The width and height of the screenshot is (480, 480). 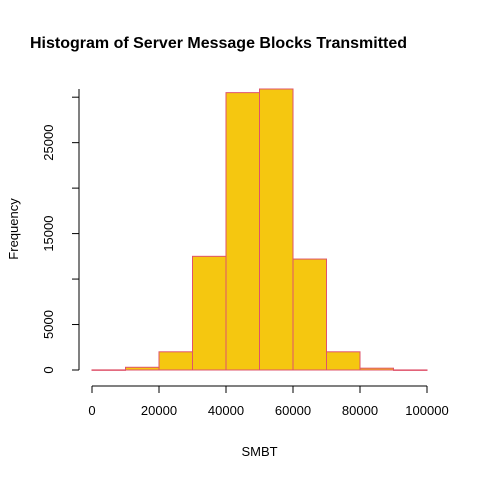 I want to click on x-tick-label: 20000, so click(x=159, y=410).